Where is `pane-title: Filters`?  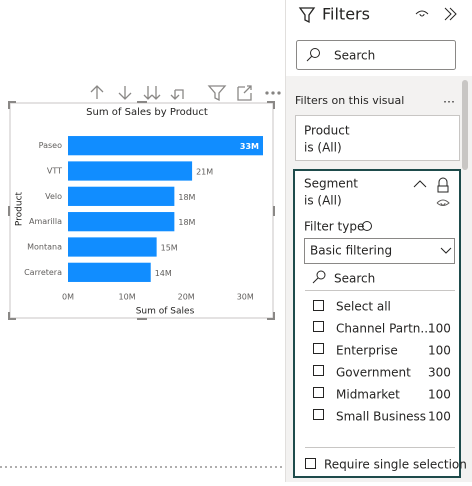 pane-title: Filters is located at coordinates (346, 14).